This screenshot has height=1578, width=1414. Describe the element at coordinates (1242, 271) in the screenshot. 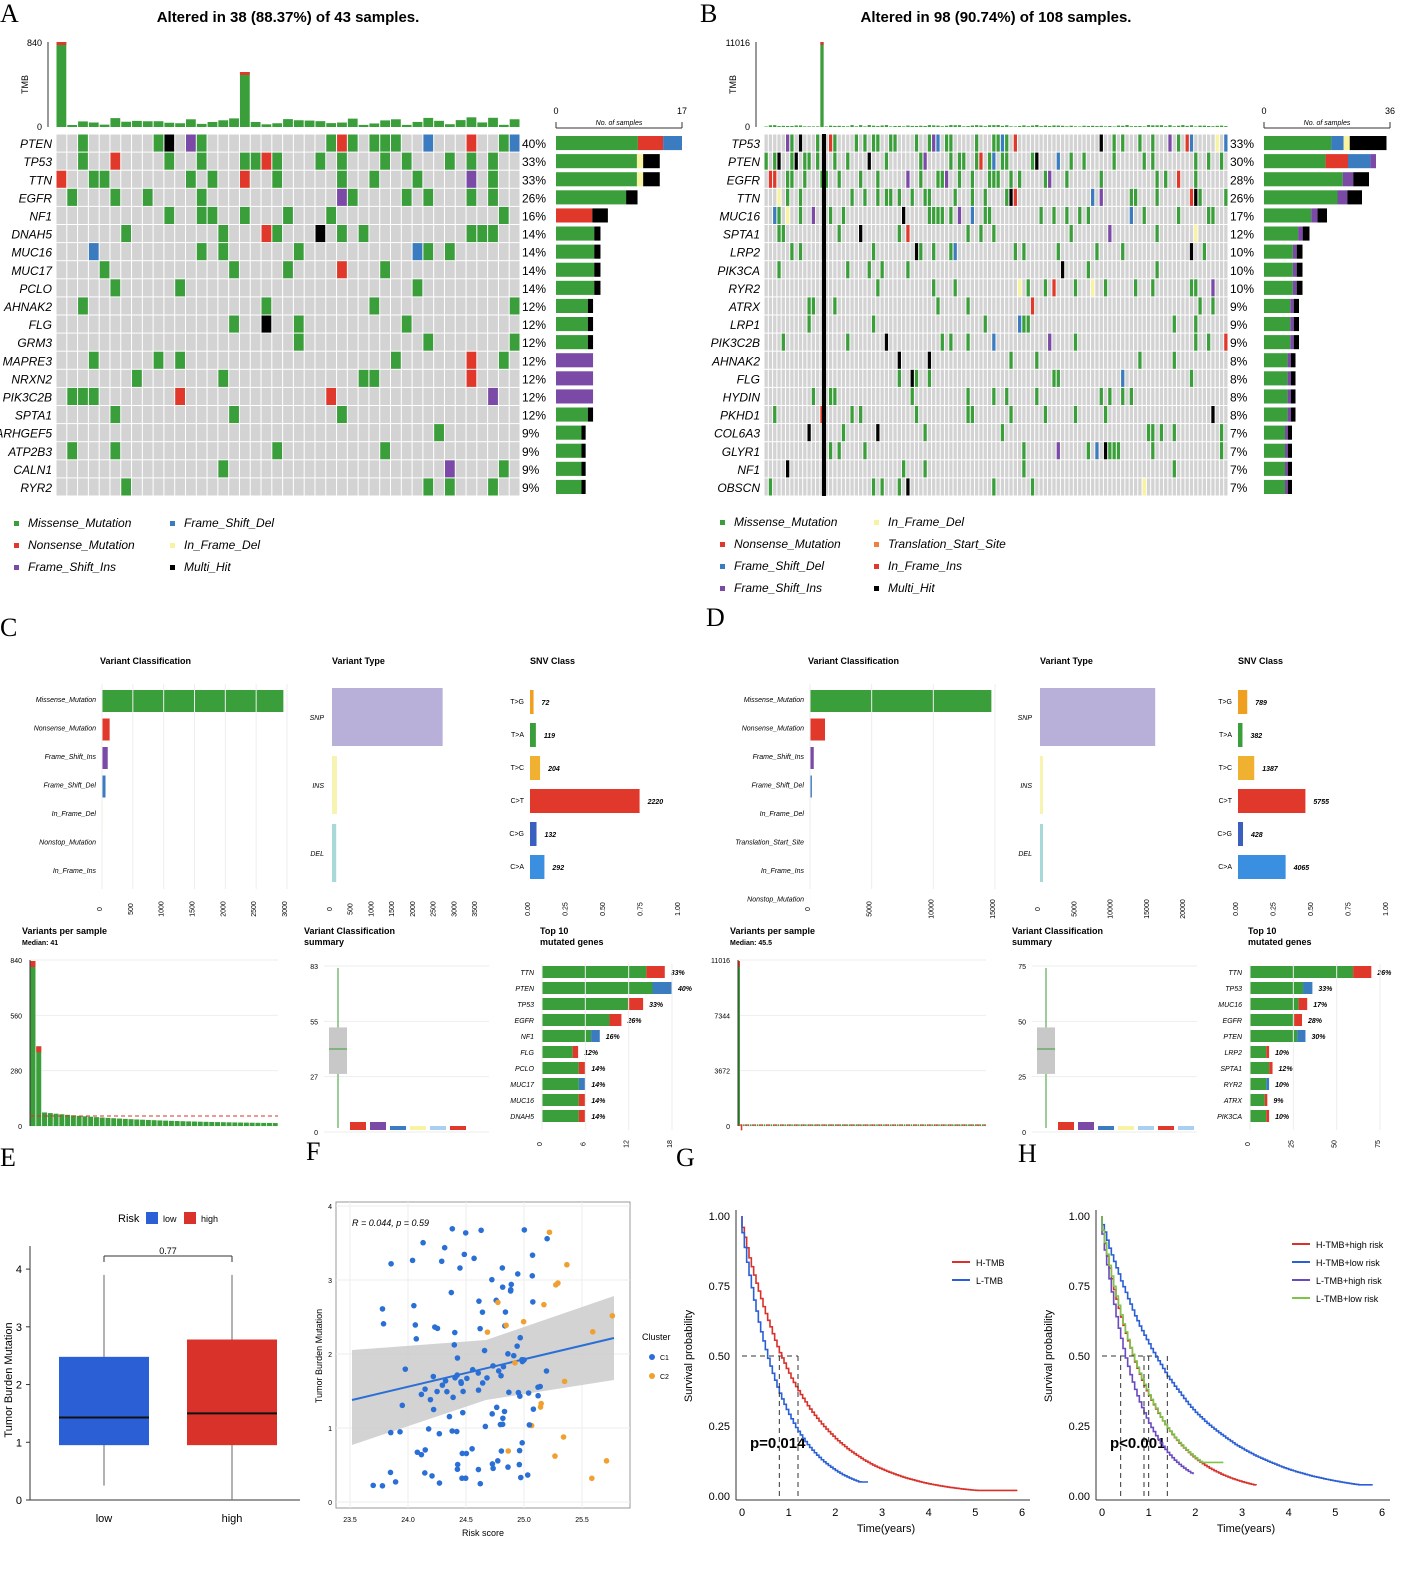

I see `panel-b-pct-pik3ca: 10%` at that location.